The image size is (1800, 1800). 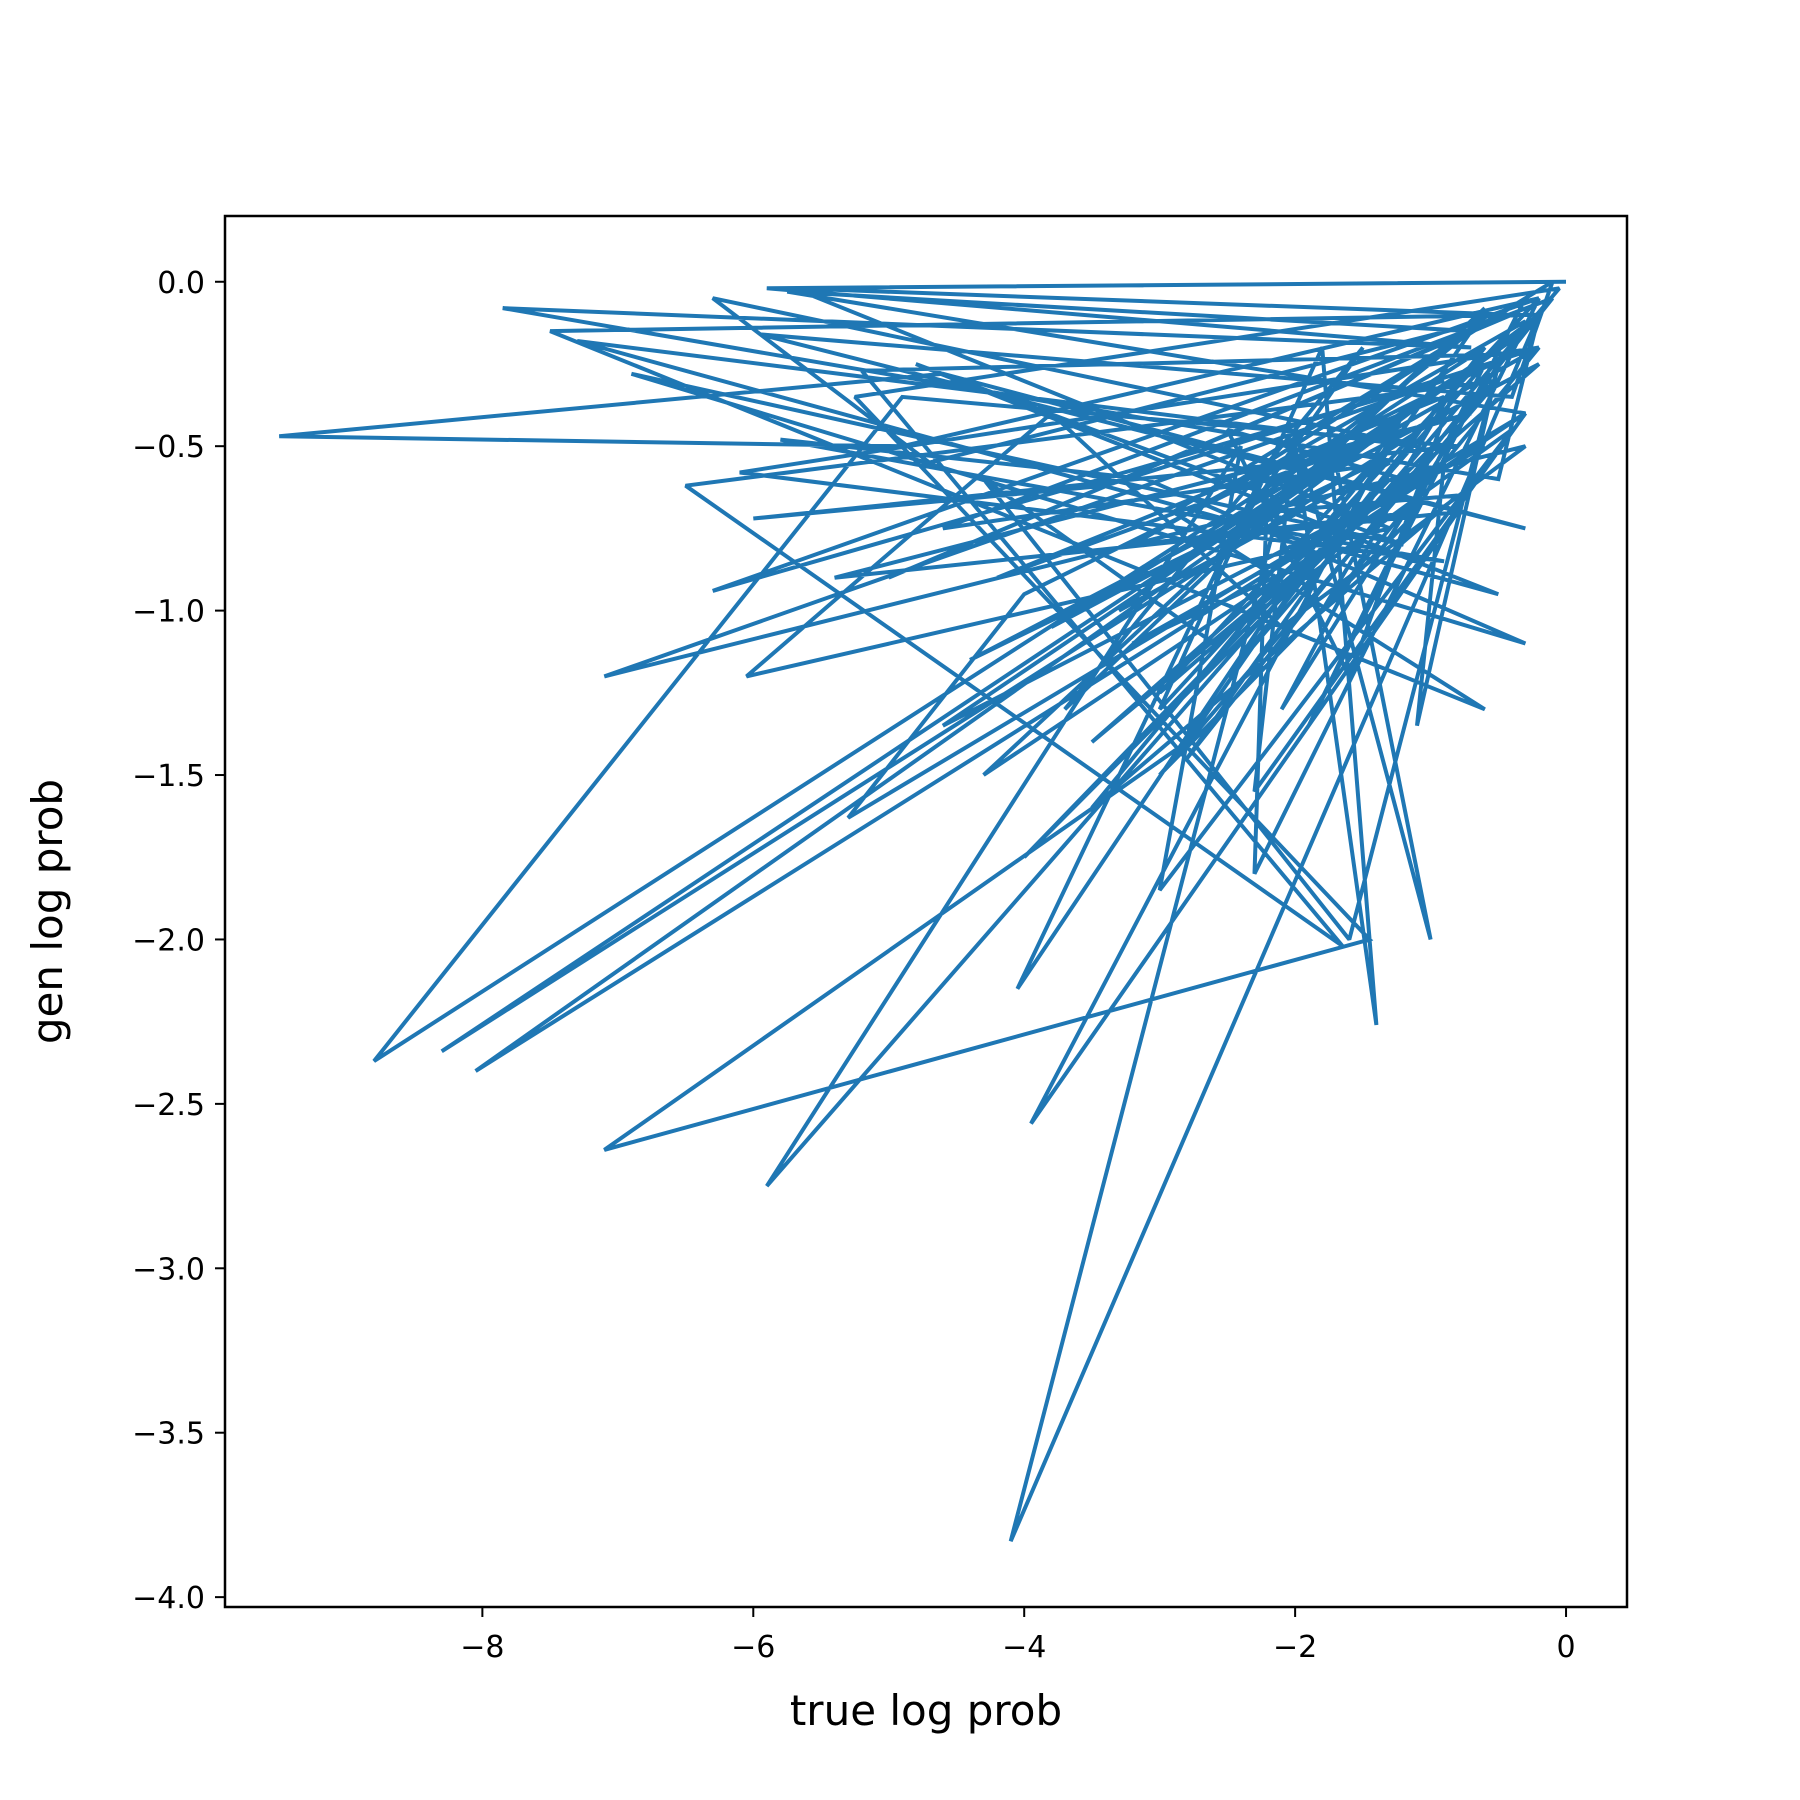 What do you see at coordinates (168, 447) in the screenshot?
I see `y-tick-label: −0.5` at bounding box center [168, 447].